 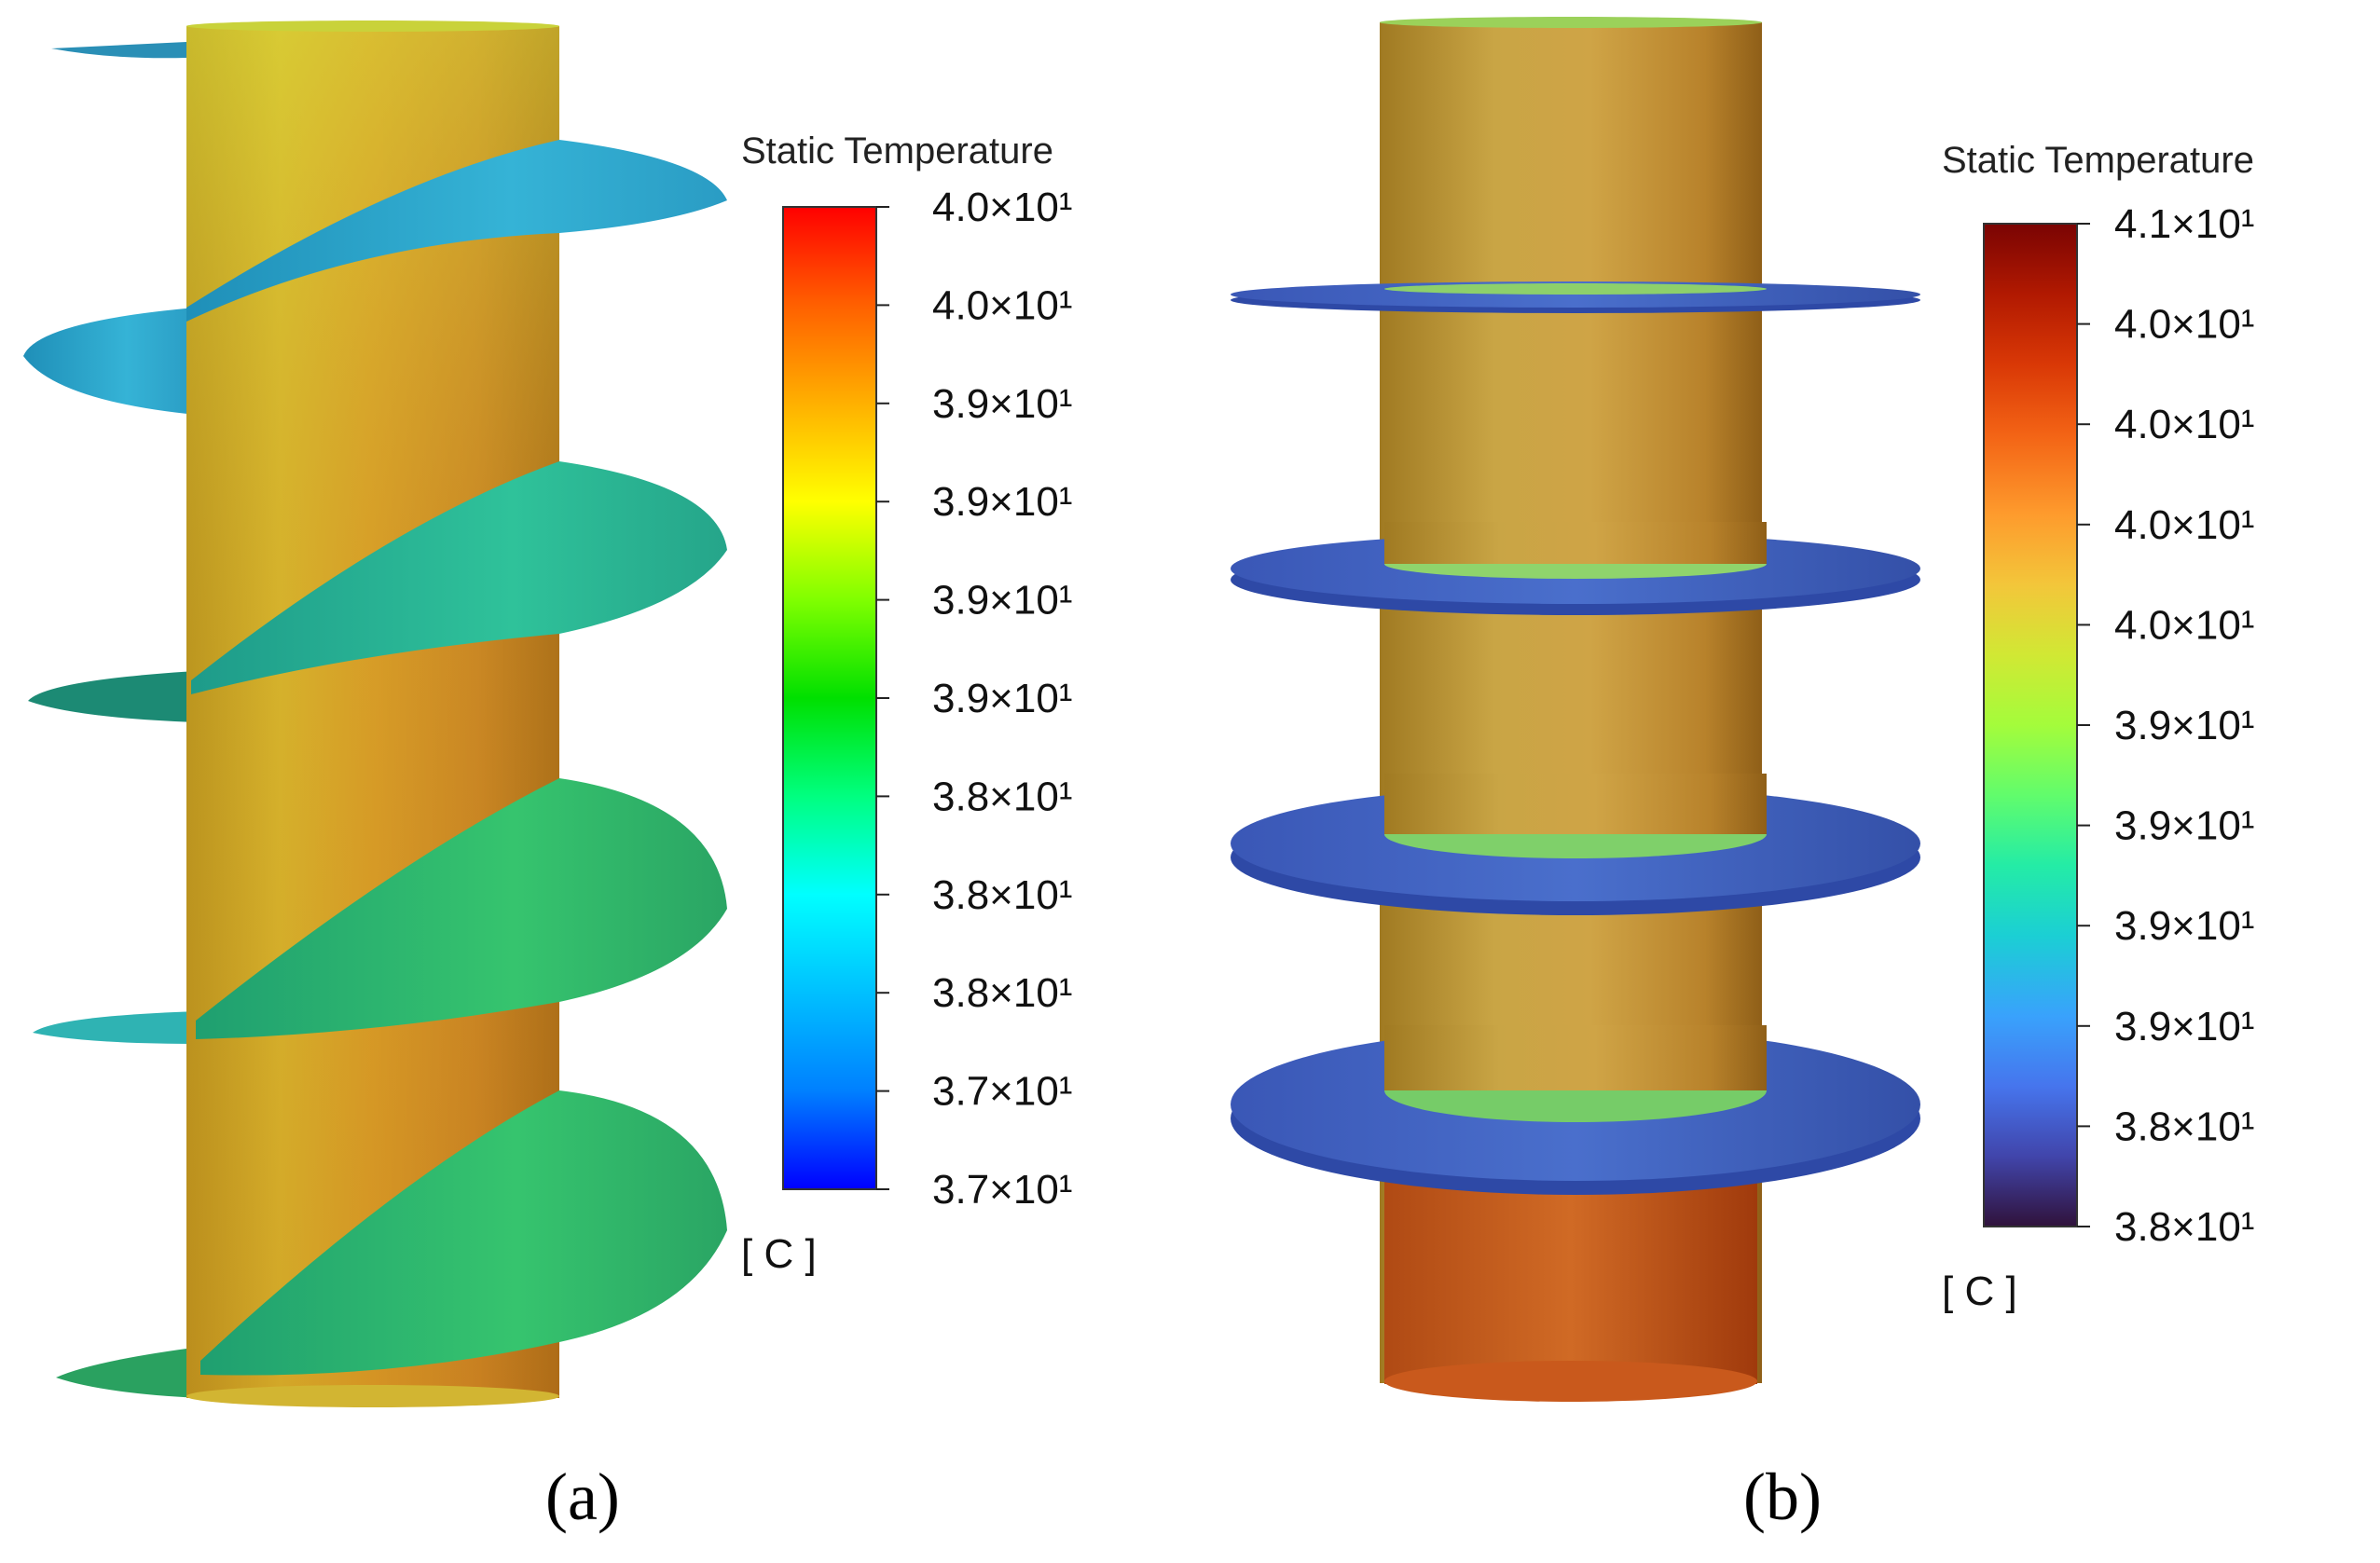 What do you see at coordinates (372, 1396) in the screenshot?
I see `tube-bottom-edge` at bounding box center [372, 1396].